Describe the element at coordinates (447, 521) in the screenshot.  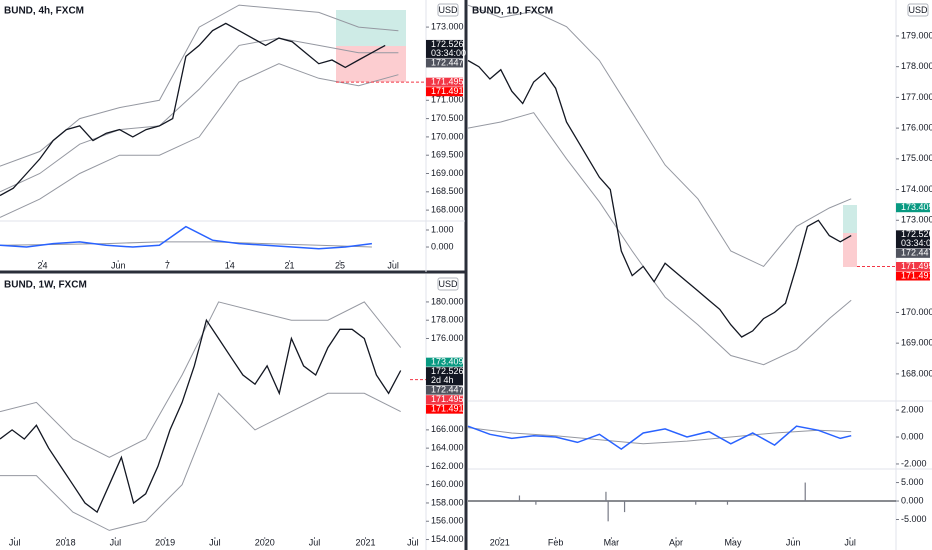
I see `y-tick-label: 156.000` at that location.